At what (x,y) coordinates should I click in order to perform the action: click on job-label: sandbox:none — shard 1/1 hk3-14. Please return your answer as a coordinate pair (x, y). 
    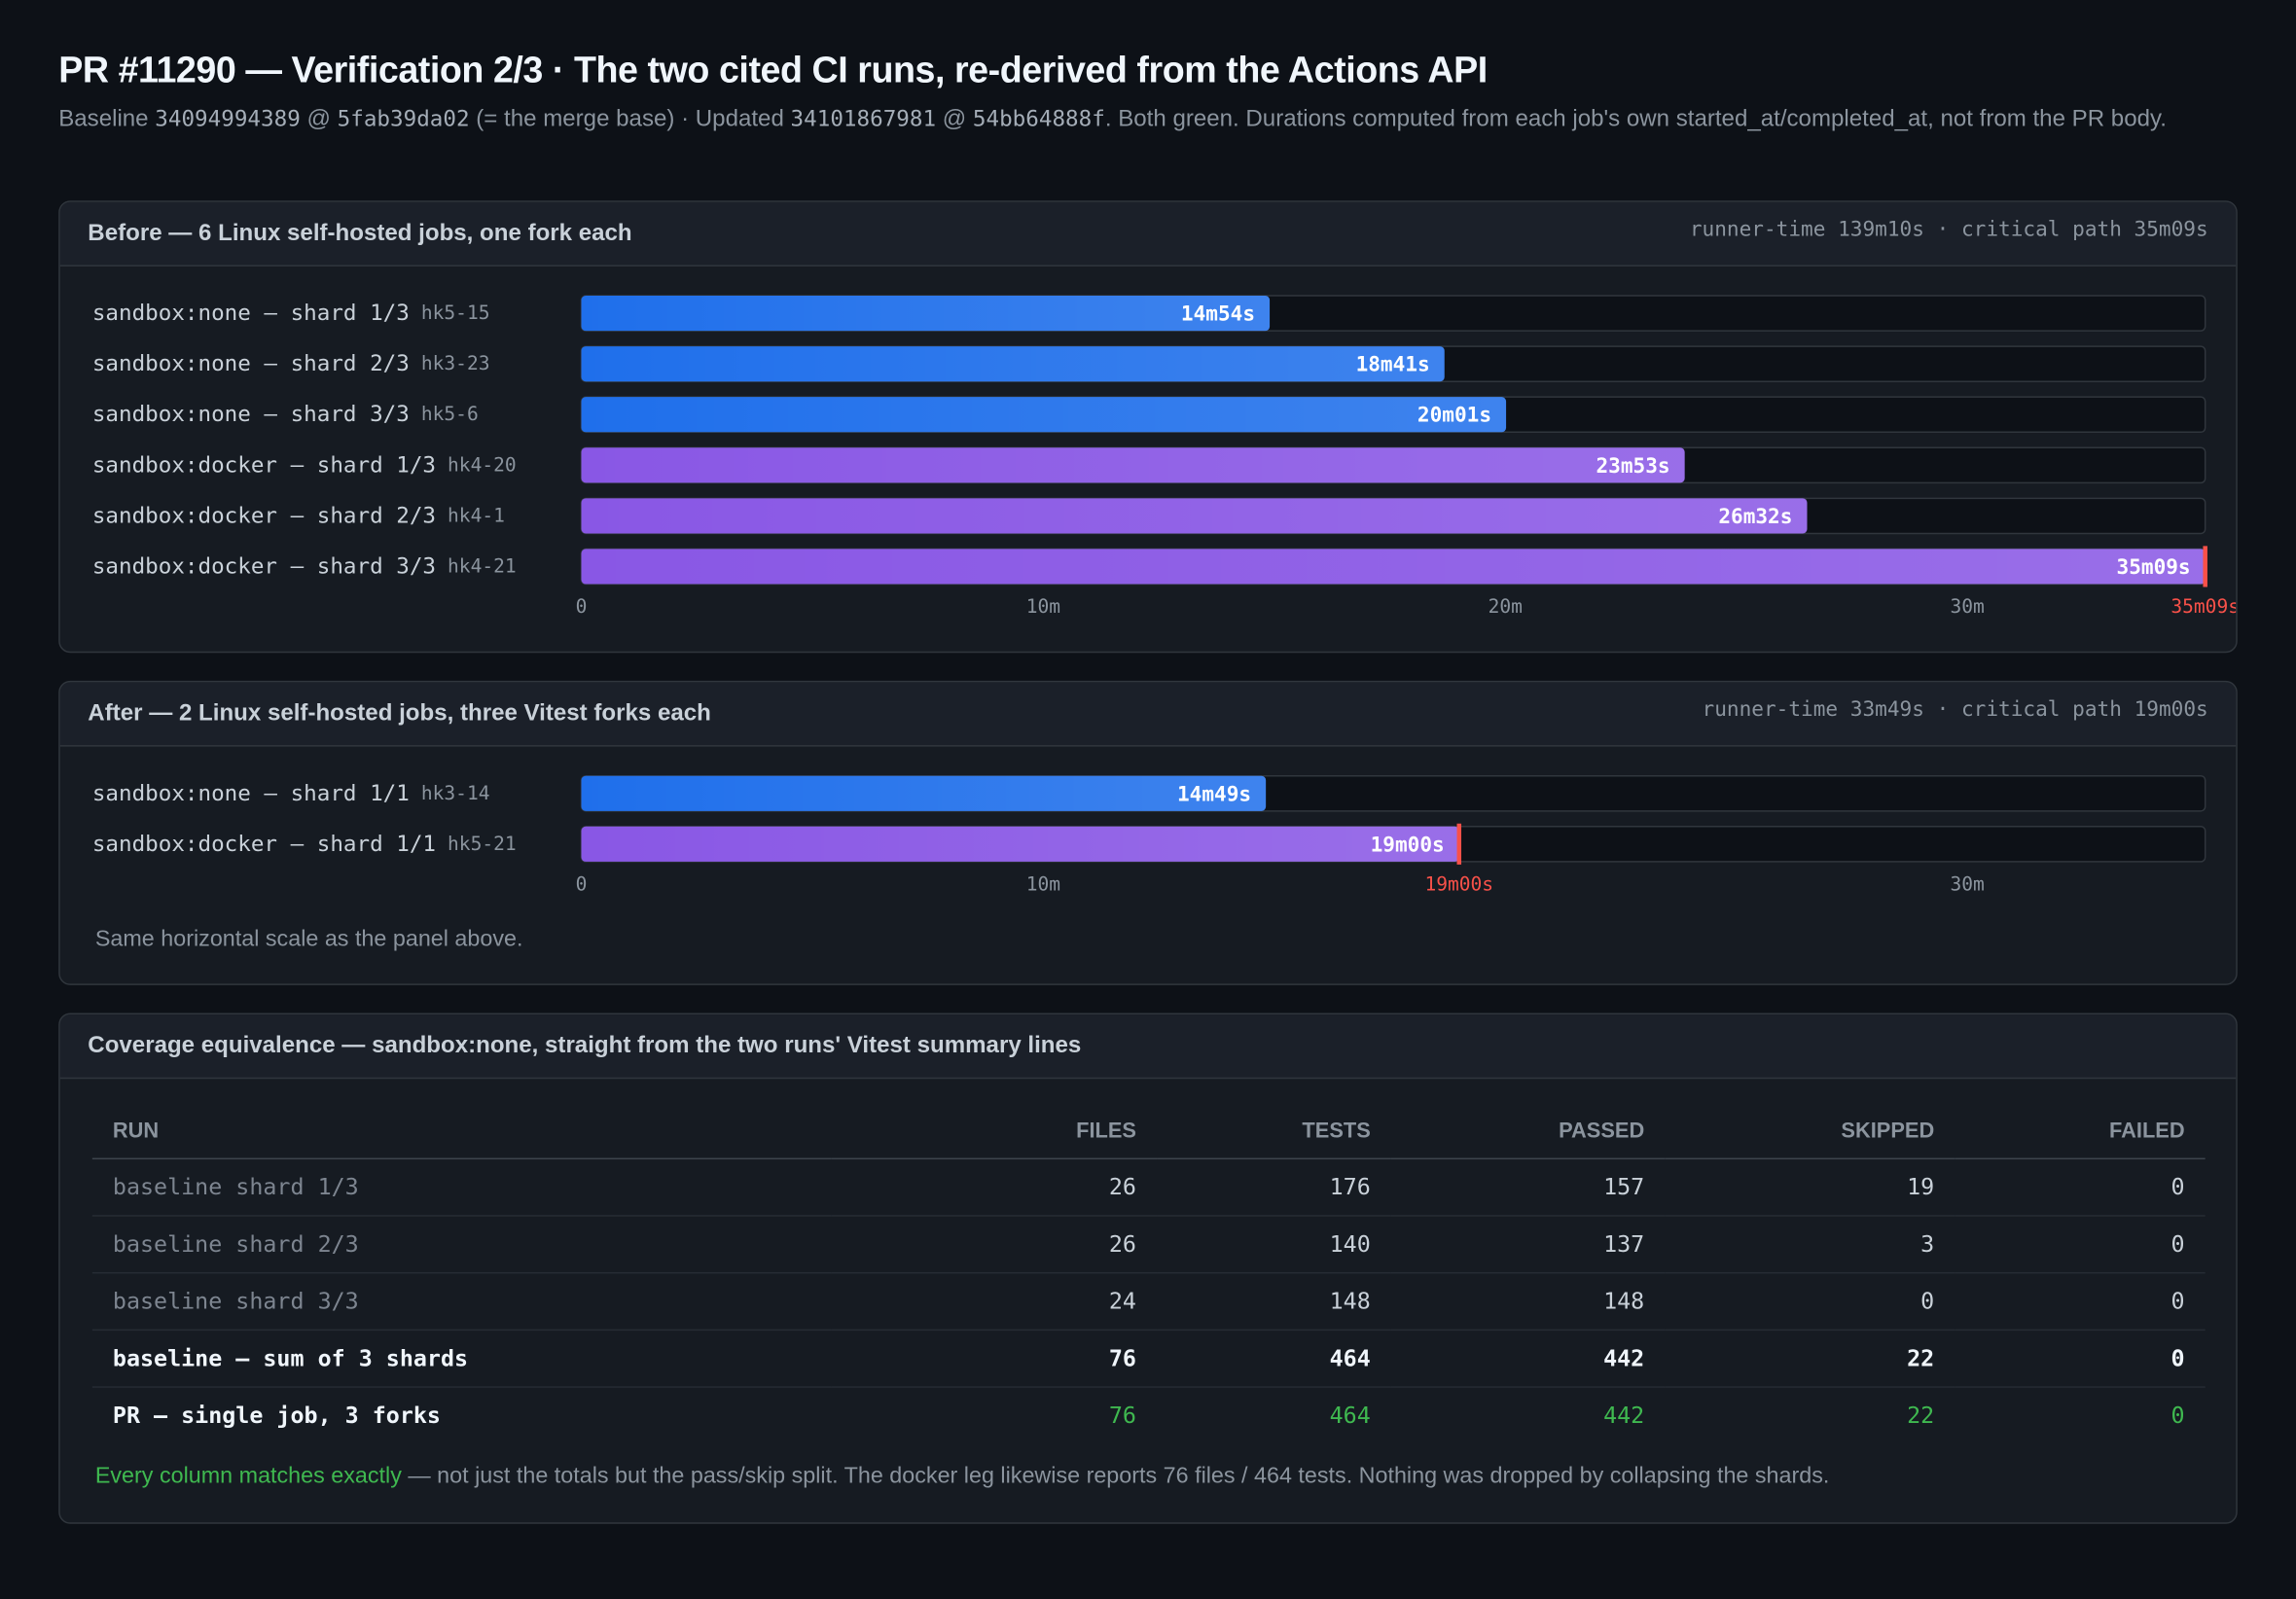
    Looking at the image, I should click on (291, 792).